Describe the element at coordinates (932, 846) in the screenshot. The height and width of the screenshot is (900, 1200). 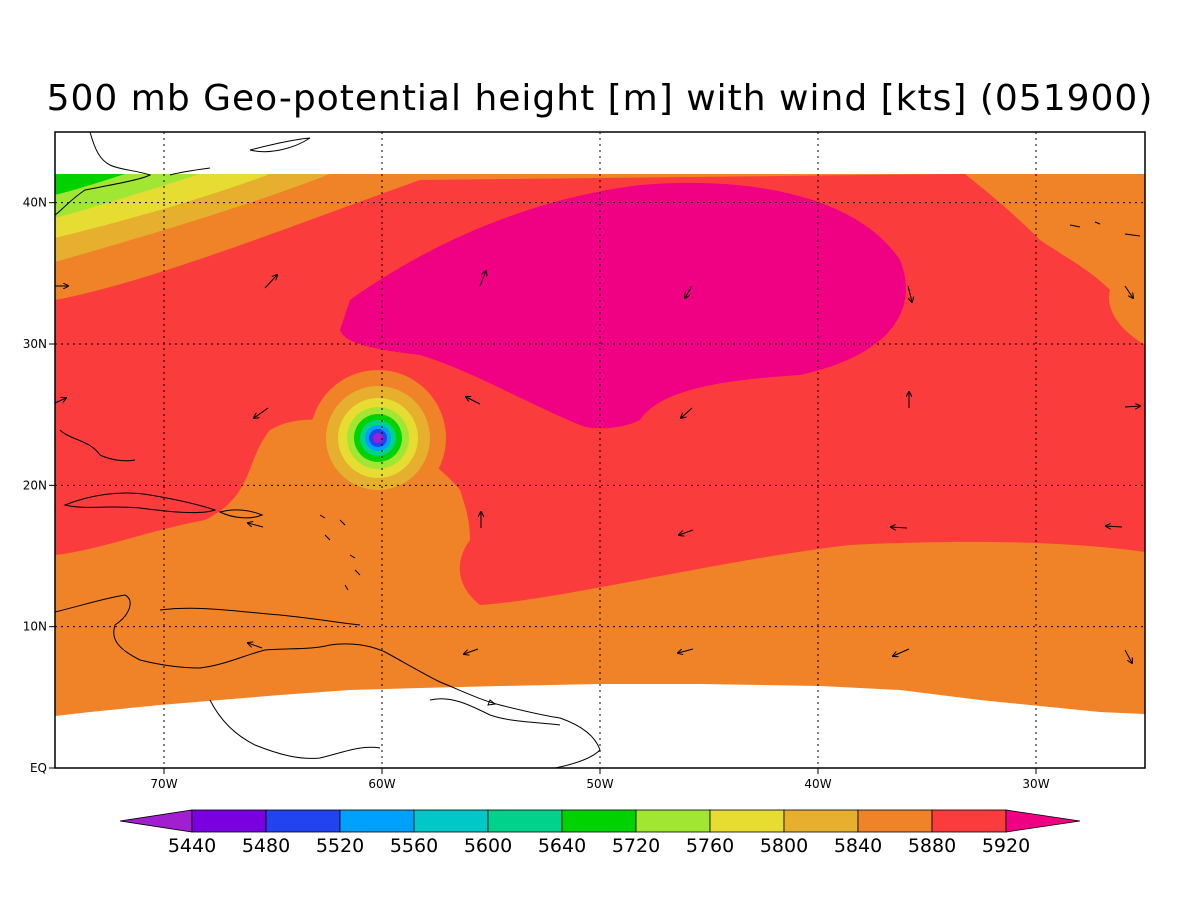
I see `colorbar-label: 5880` at that location.